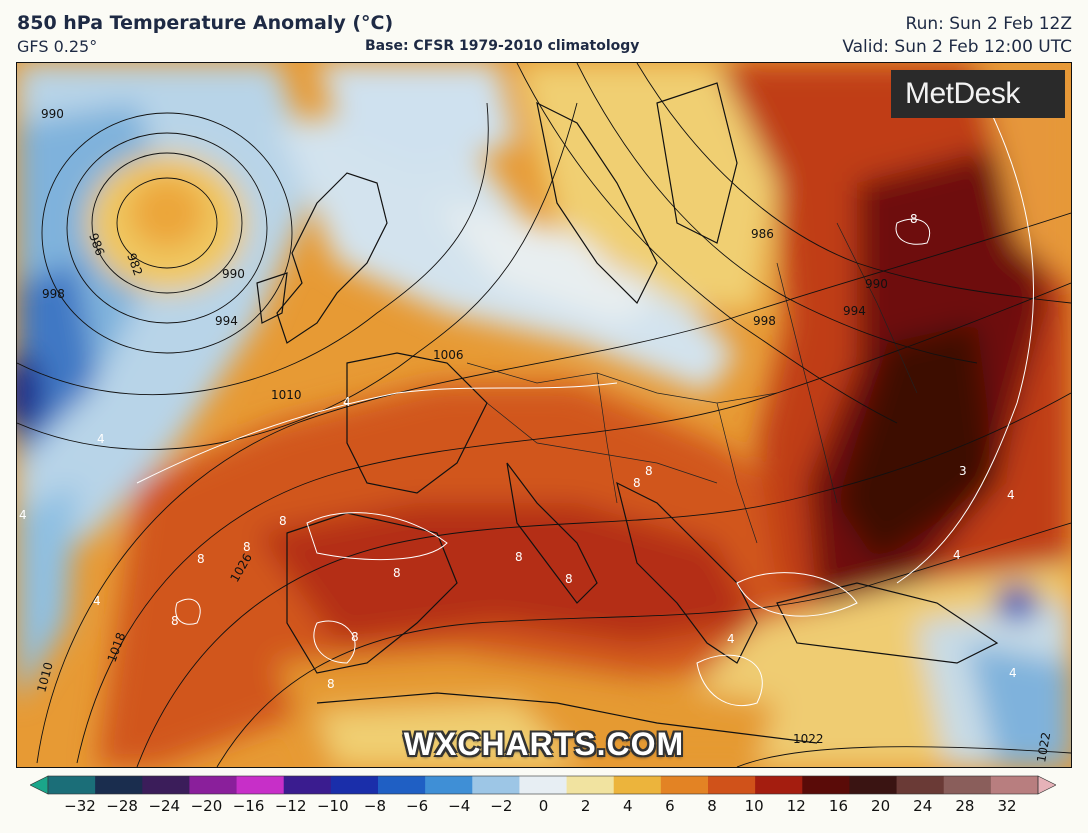  What do you see at coordinates (585, 806) in the screenshot?
I see `colorbar-tick-label: 2` at bounding box center [585, 806].